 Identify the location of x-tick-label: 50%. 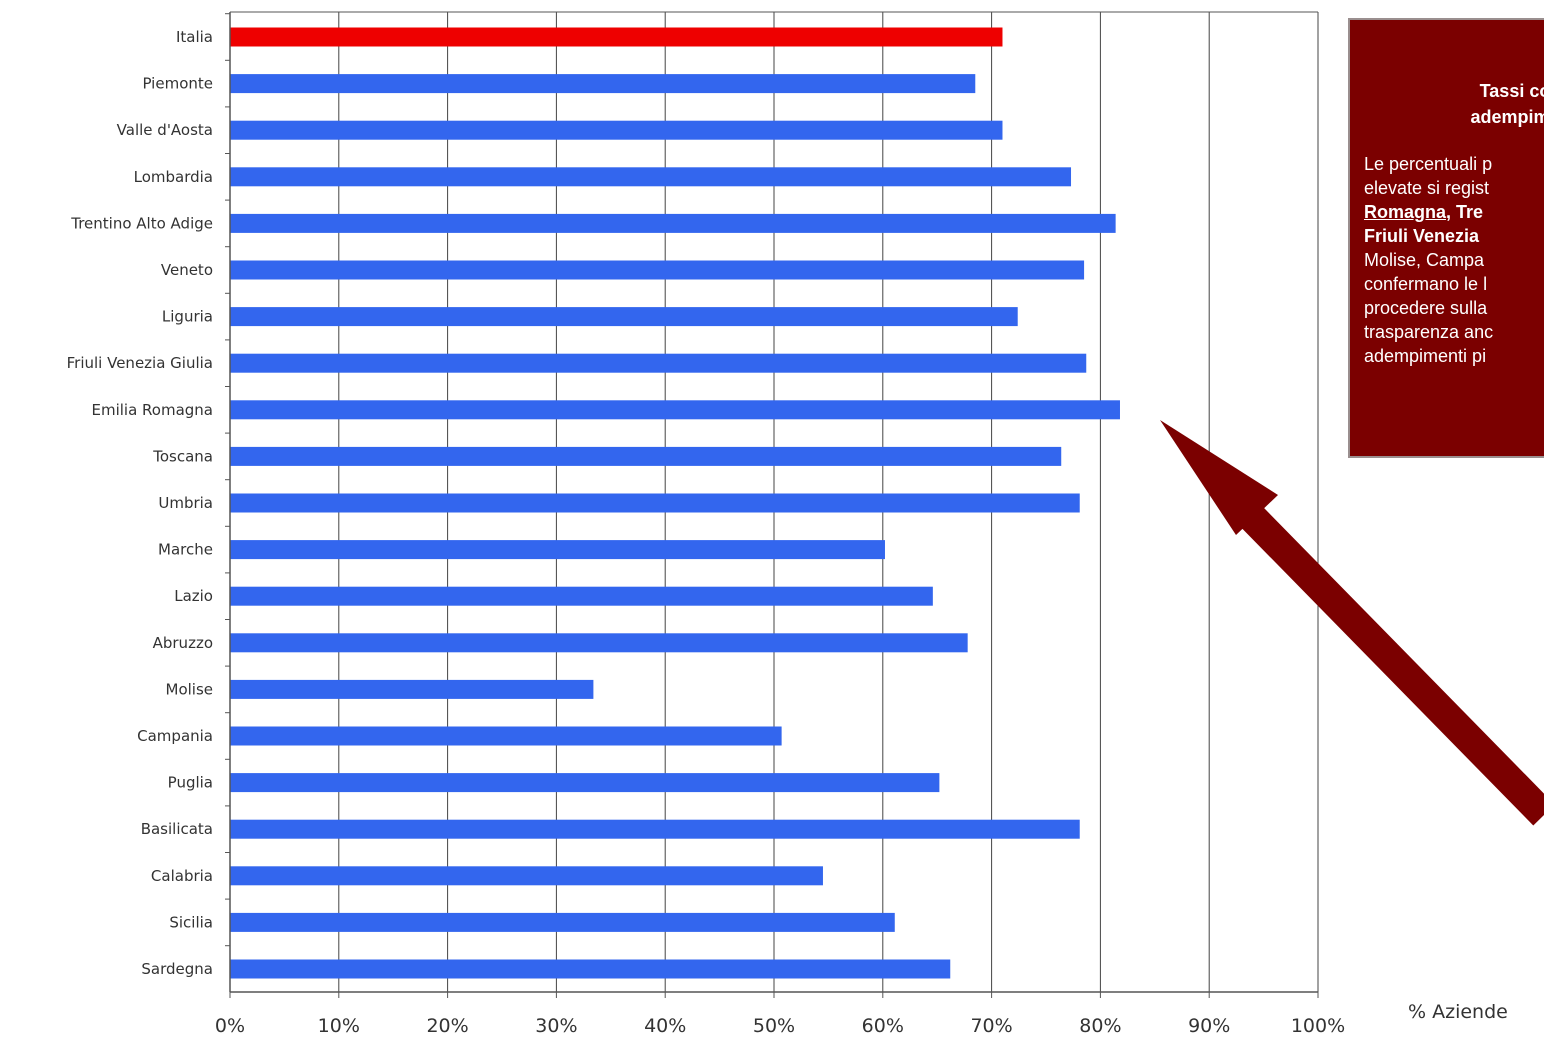
(774, 1026).